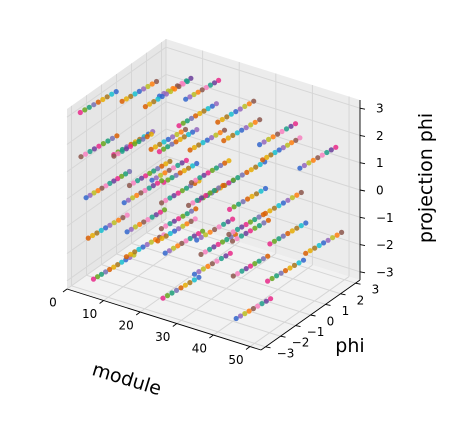 The width and height of the screenshot is (458, 422). Describe the element at coordinates (385, 272) in the screenshot. I see `z-tick-label: −3` at that location.